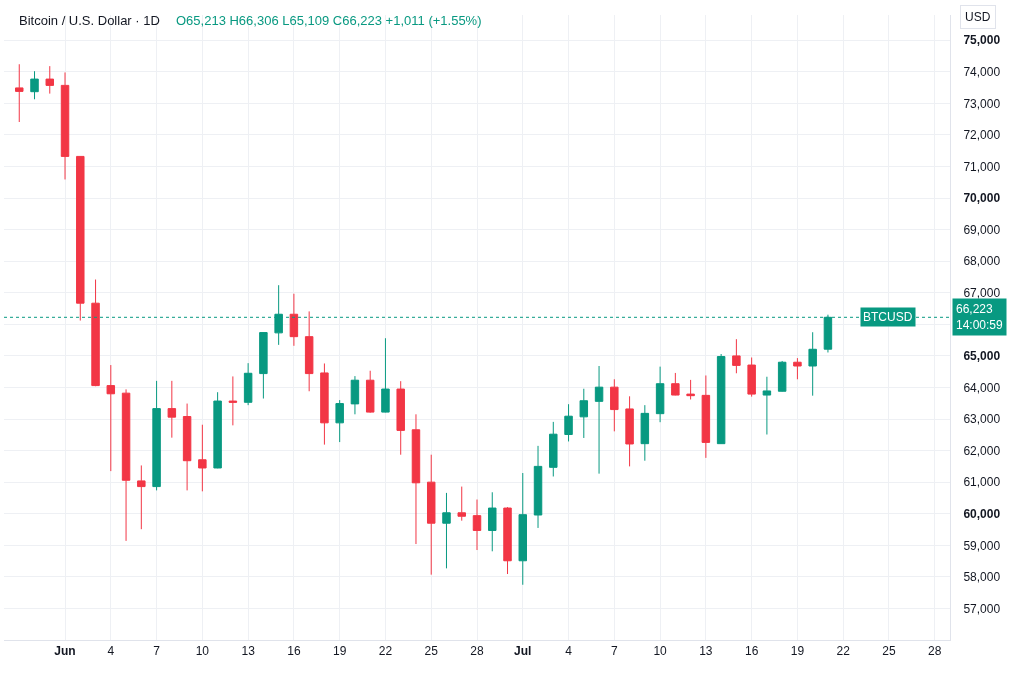 The width and height of the screenshot is (1020, 700). What do you see at coordinates (982, 356) in the screenshot?
I see `y-tick-label: 65,000` at bounding box center [982, 356].